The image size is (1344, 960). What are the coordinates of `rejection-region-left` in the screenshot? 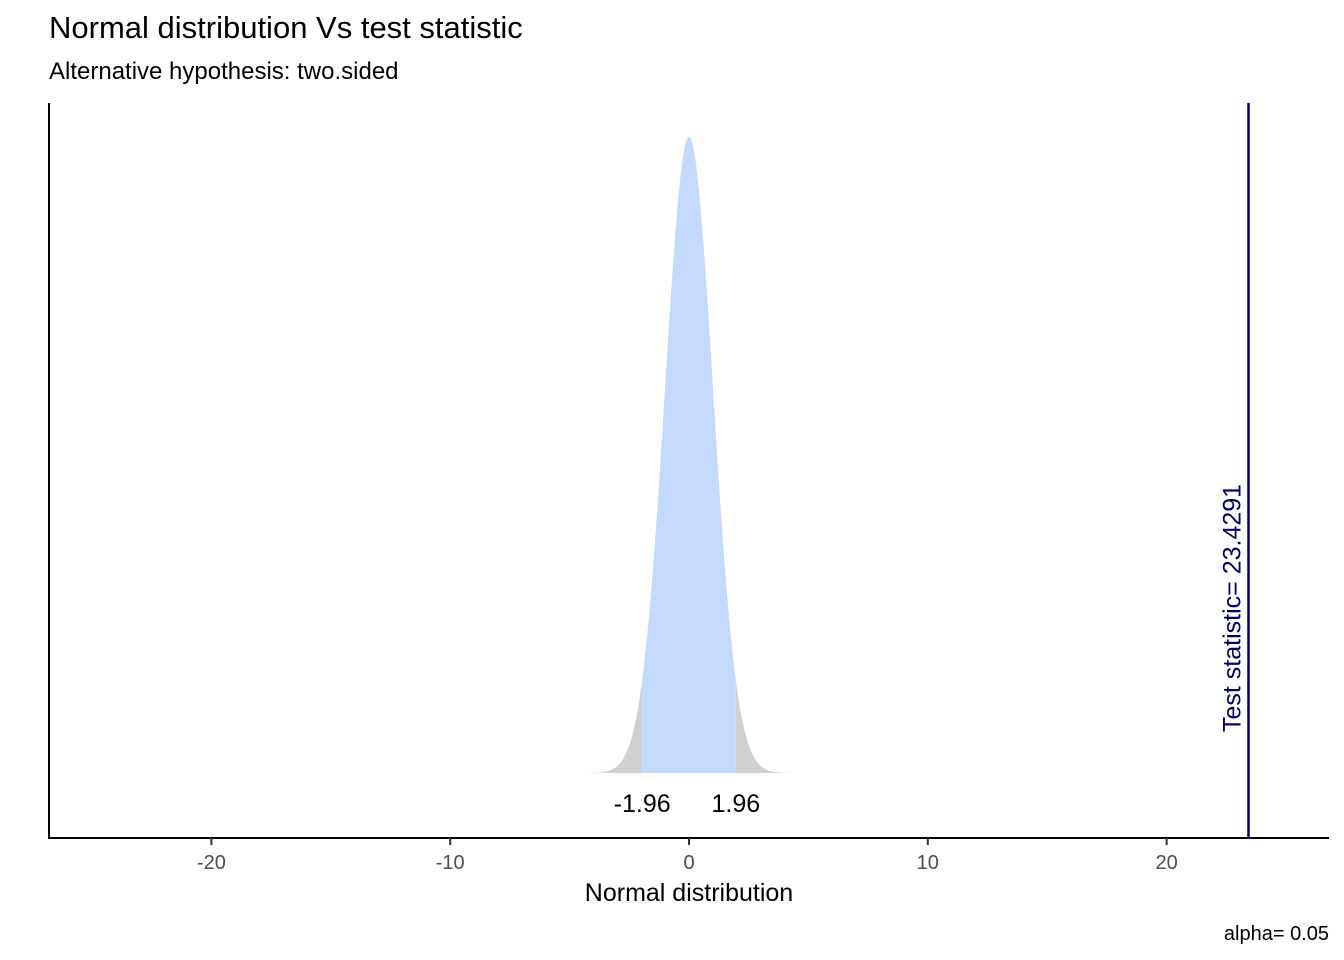 It's located at (612, 726).